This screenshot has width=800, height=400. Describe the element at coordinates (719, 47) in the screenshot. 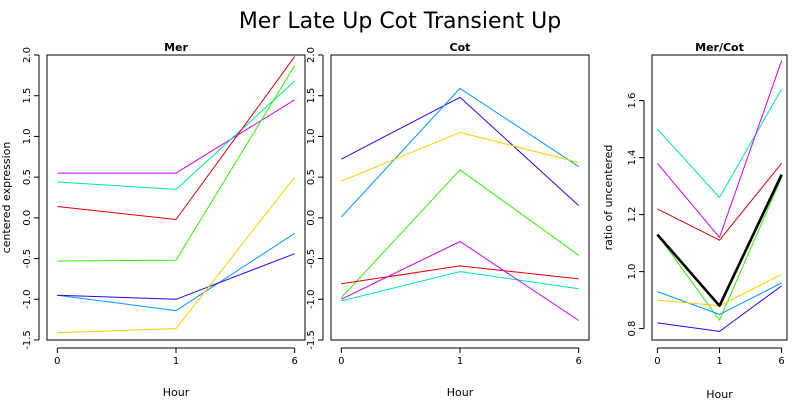

I see `panel-title: Mer/Cot` at that location.